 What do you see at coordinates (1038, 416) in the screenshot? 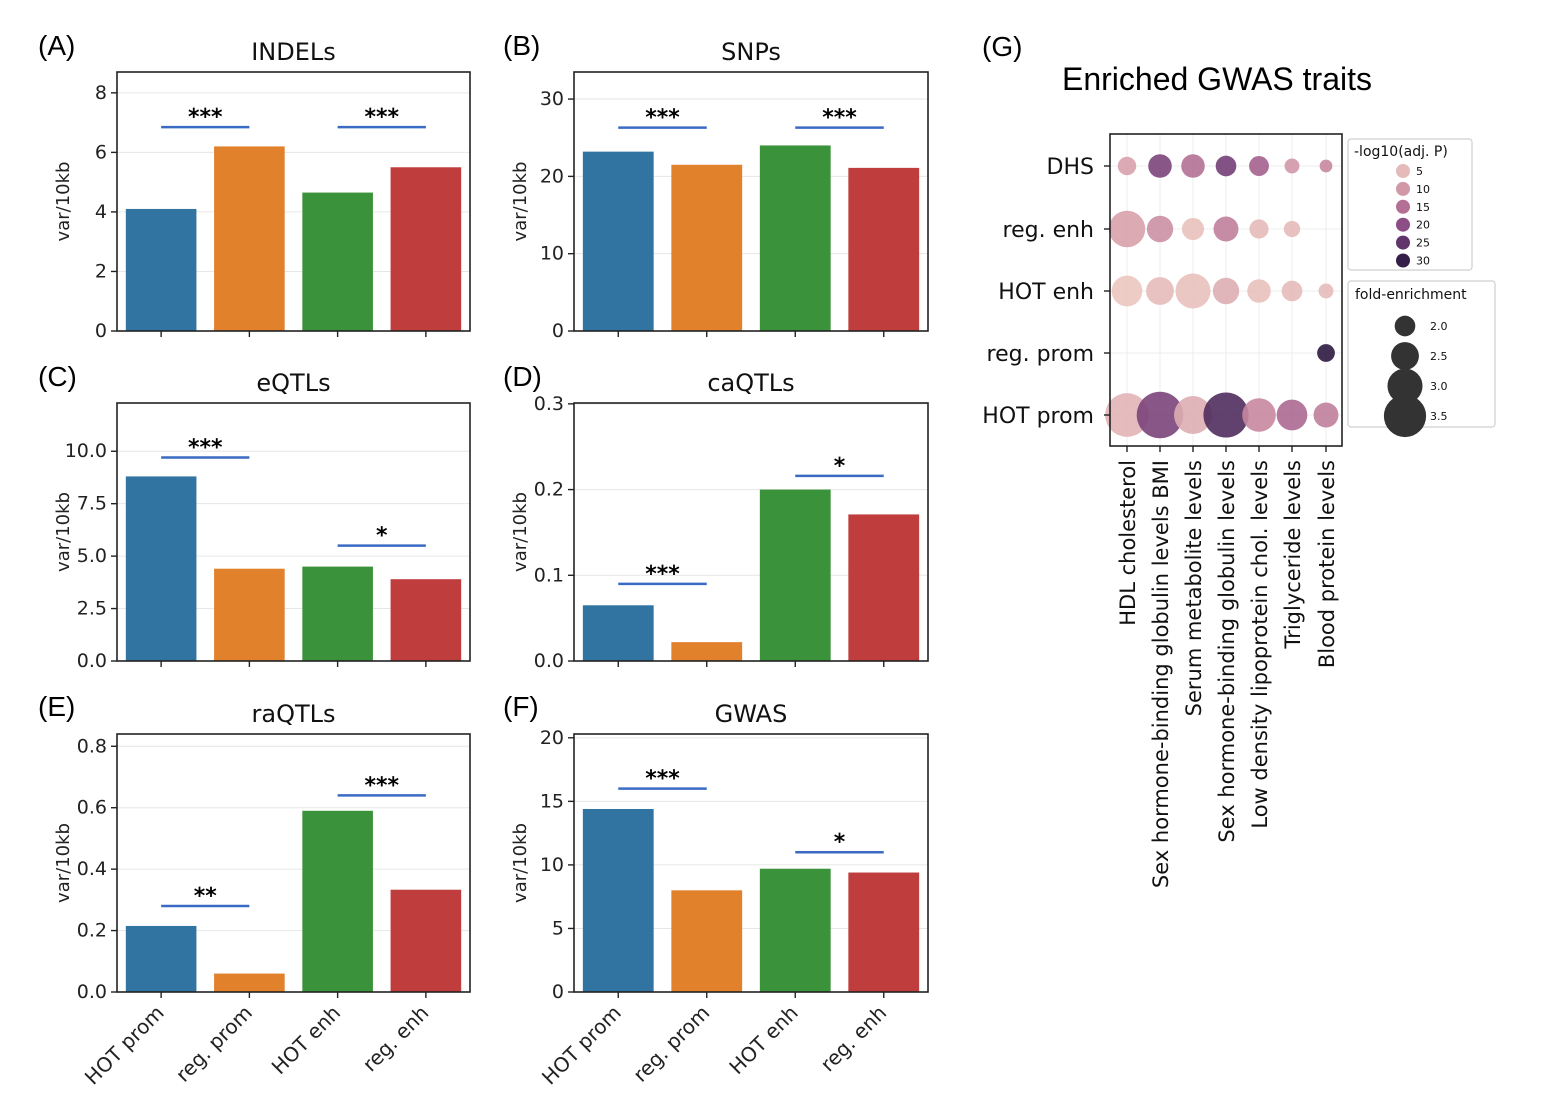
I see `row-label: HOT prom` at bounding box center [1038, 416].